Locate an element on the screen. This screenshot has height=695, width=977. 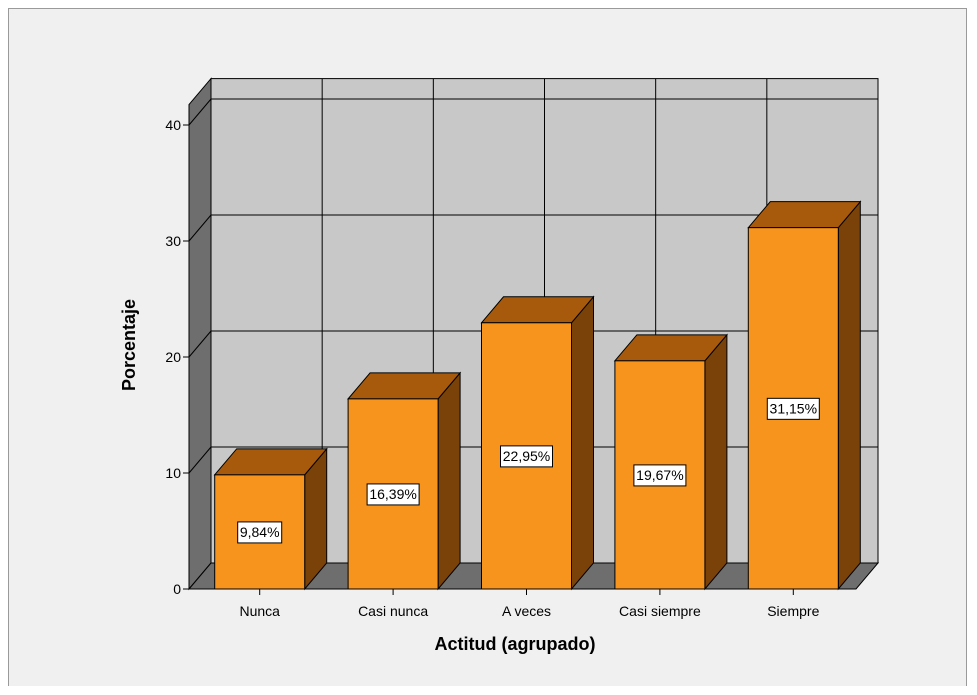
data-label: 16,39% is located at coordinates (392, 494).